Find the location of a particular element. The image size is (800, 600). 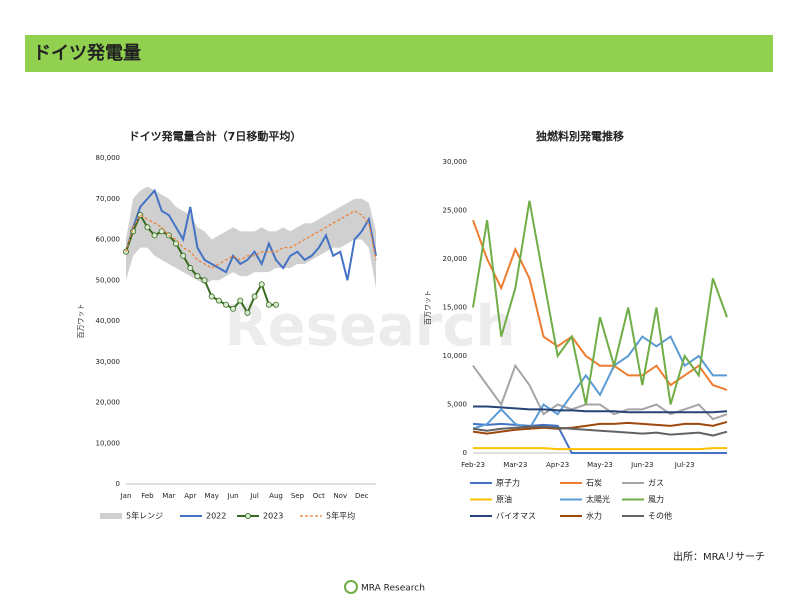

chart-title: ドイツ発電量合計（7日移動平均） is located at coordinates (215, 136).